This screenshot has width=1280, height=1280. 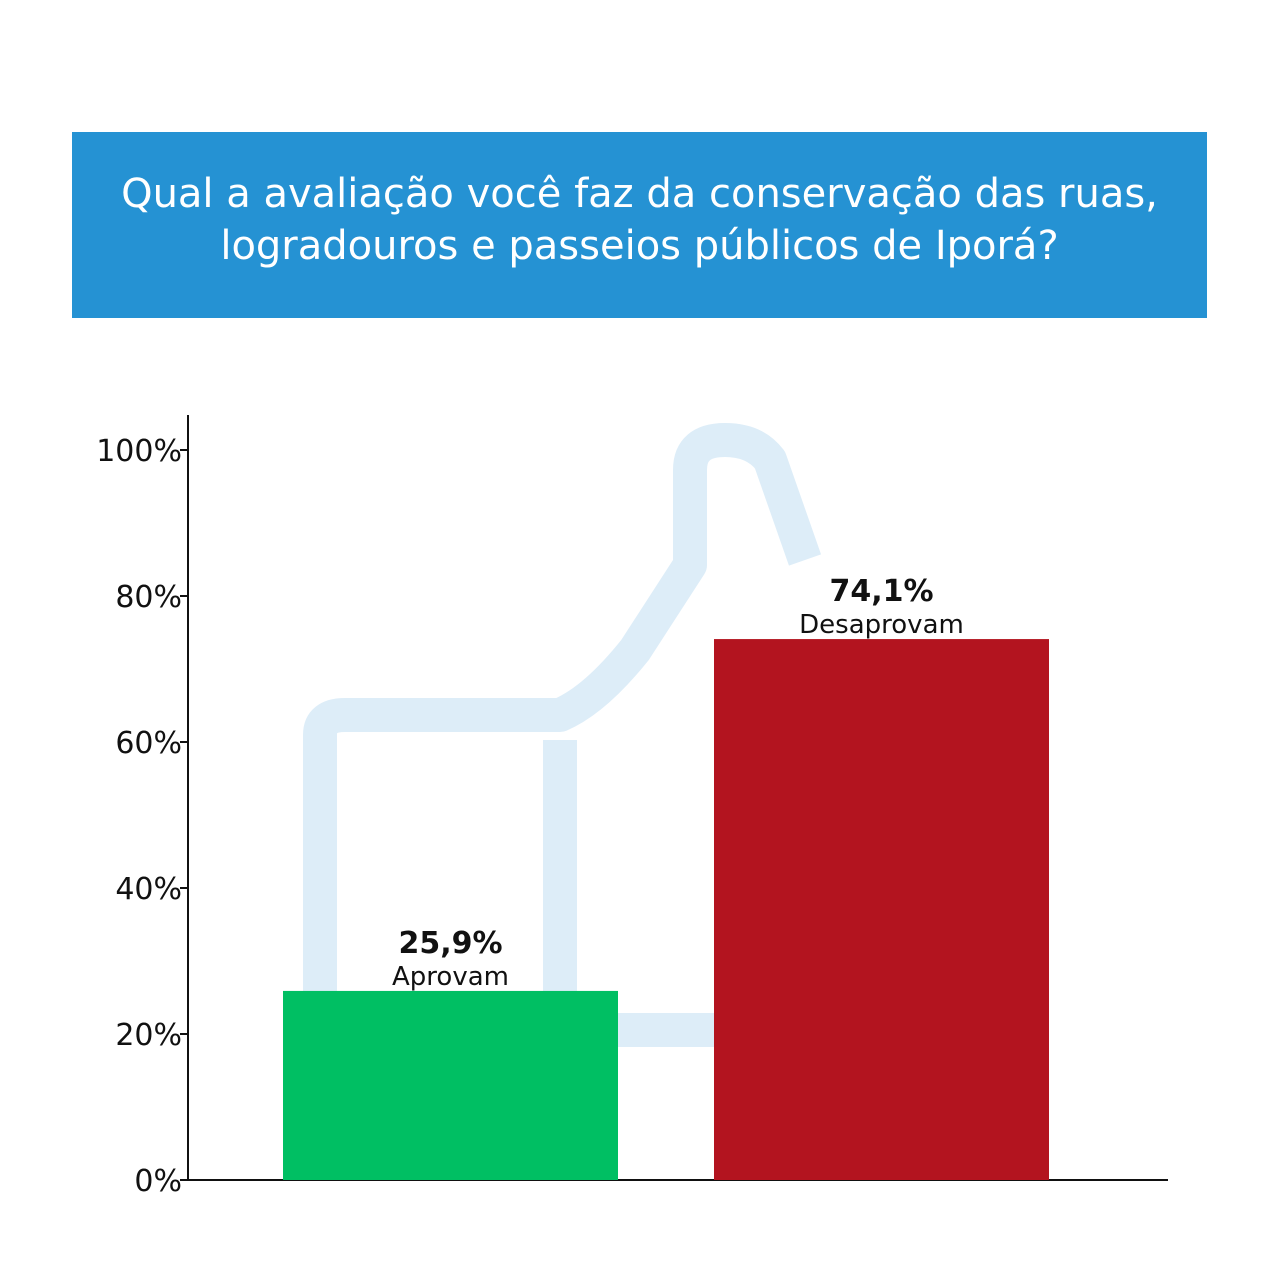 What do you see at coordinates (450, 943) in the screenshot?
I see `bar-value-label: 25,9%` at bounding box center [450, 943].